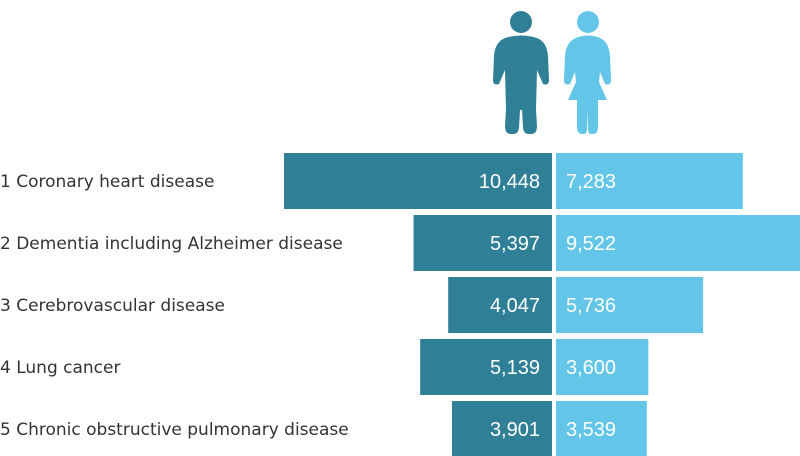 The width and height of the screenshot is (800, 456). Describe the element at coordinates (171, 244) in the screenshot. I see `category-label-2: 2 Dementia including Alzheimer disease` at that location.